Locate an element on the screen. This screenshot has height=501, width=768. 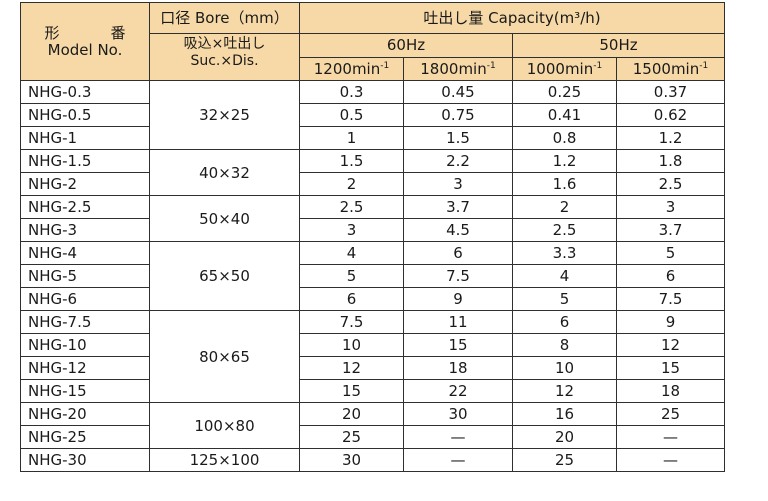
model-cell: NHG-10 is located at coordinates (85, 345).